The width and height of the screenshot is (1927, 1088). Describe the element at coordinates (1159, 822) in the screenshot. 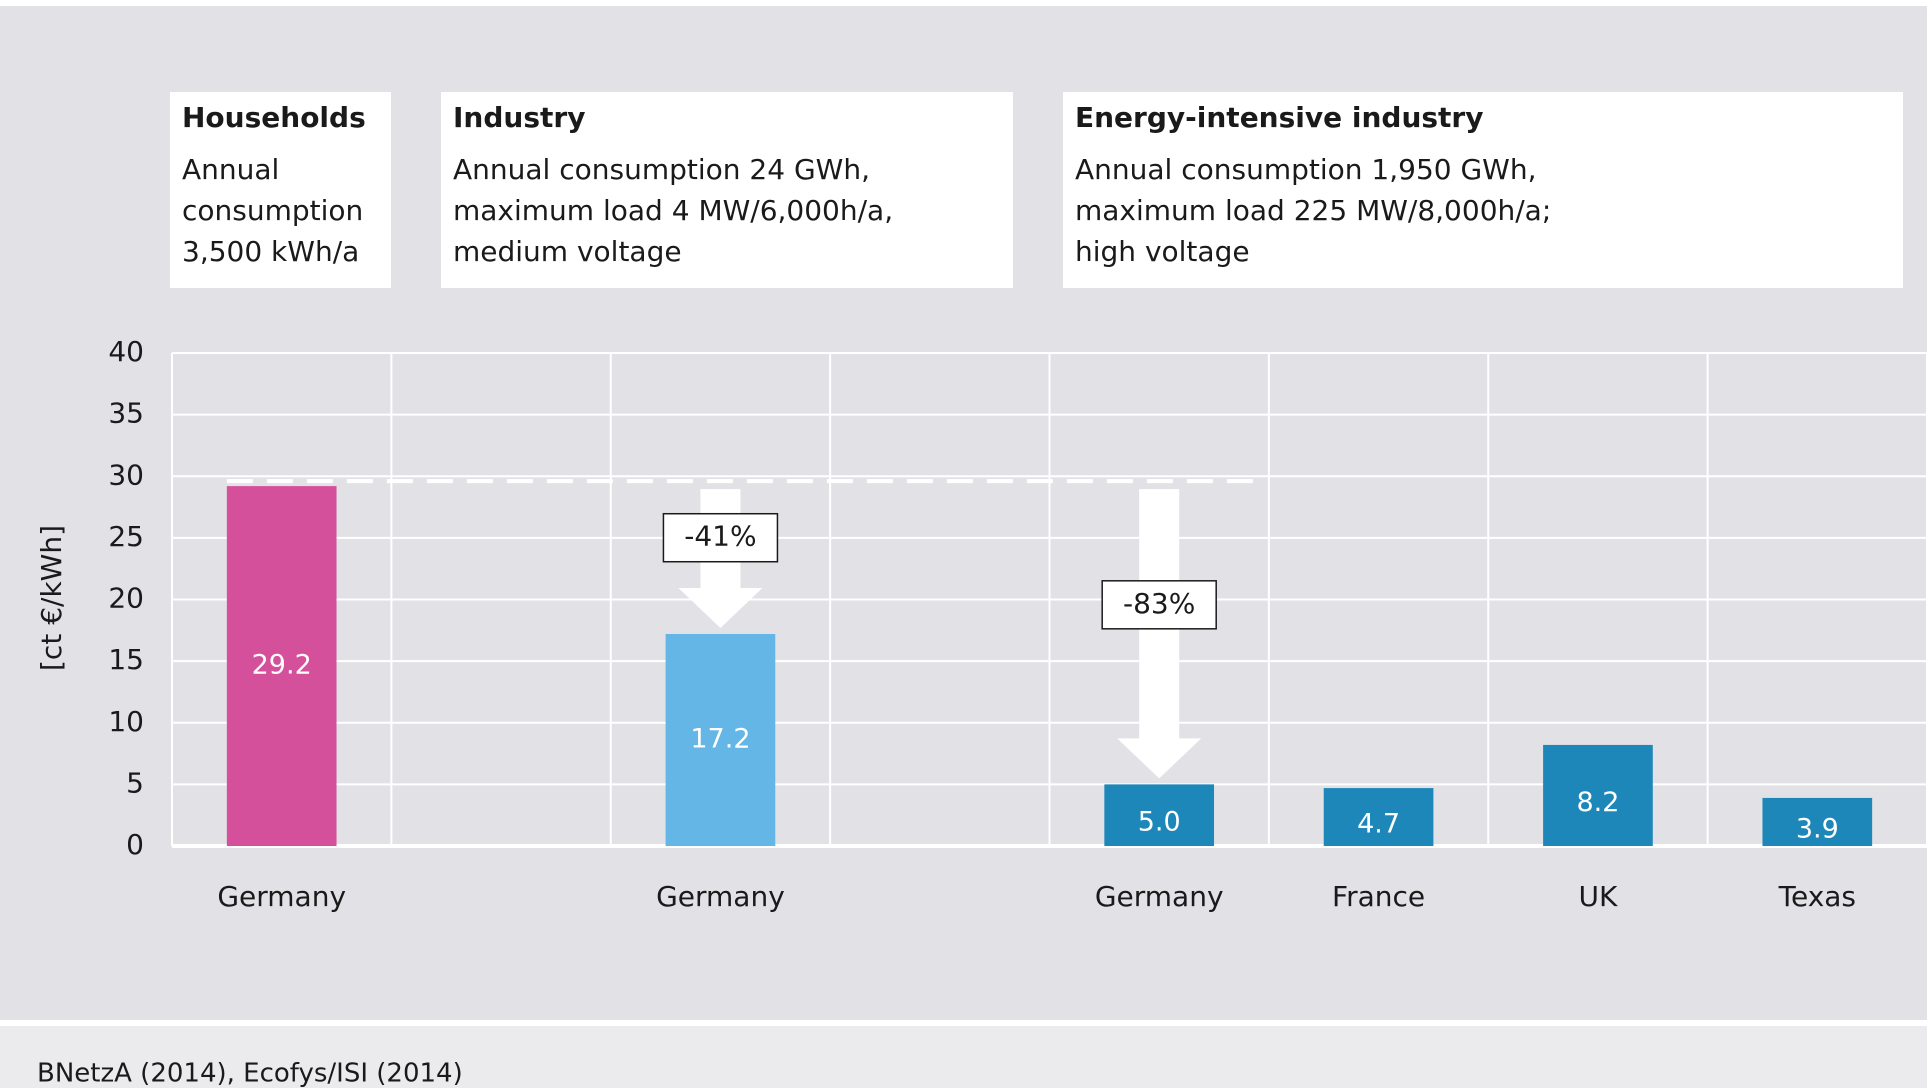

I see `value-label: 5.0` at that location.